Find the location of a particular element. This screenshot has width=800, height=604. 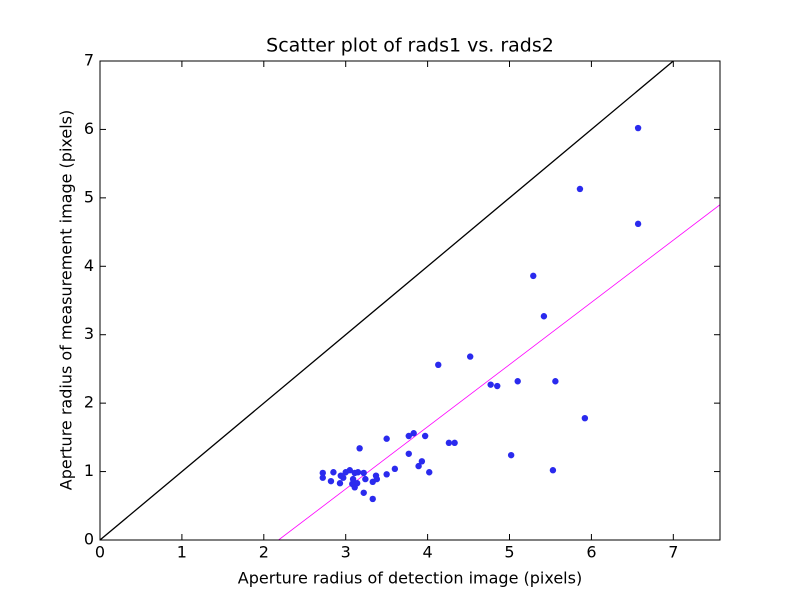

y-tick-label: 3 is located at coordinates (89, 333).